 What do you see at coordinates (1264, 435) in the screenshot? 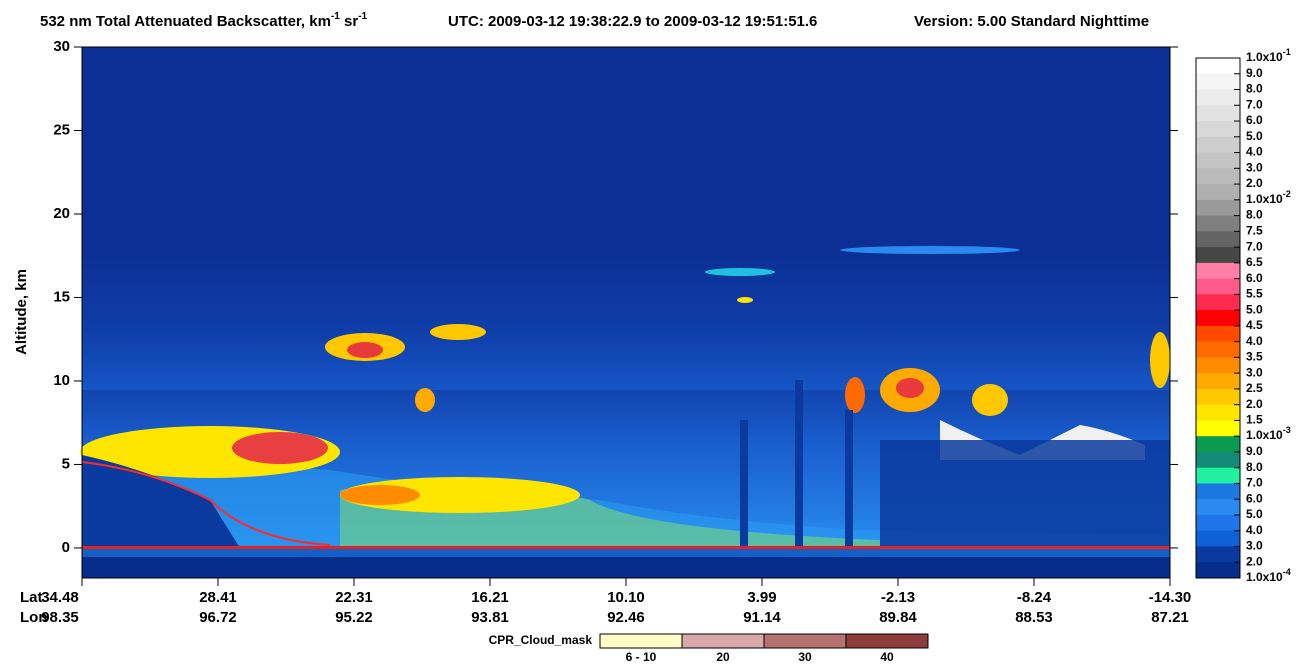
I see `colorbar-label-base: 1.0x10` at bounding box center [1264, 435].